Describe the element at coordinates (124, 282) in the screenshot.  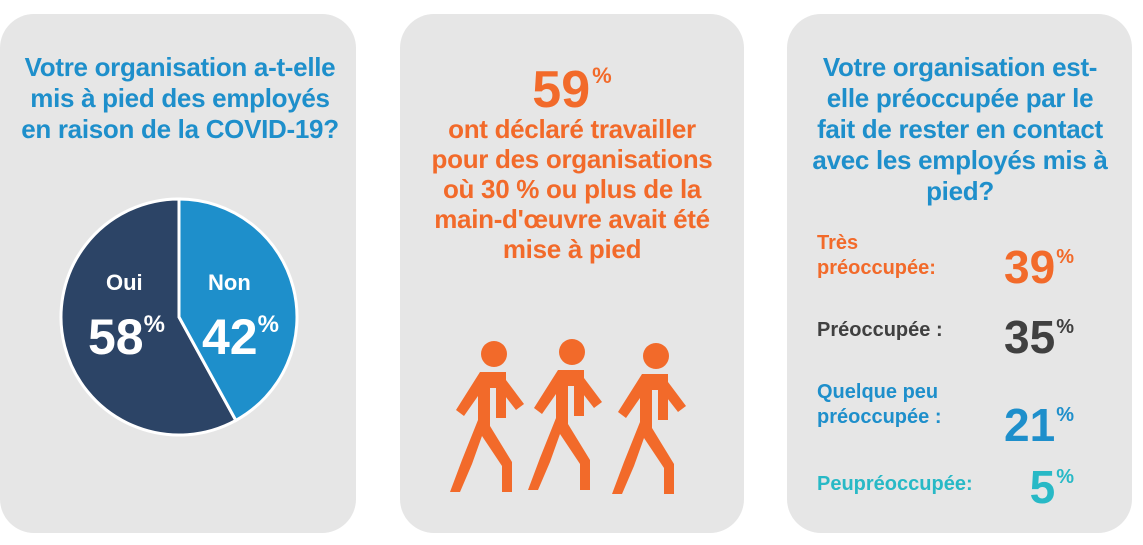
I see `pie-label-oui: Oui` at that location.